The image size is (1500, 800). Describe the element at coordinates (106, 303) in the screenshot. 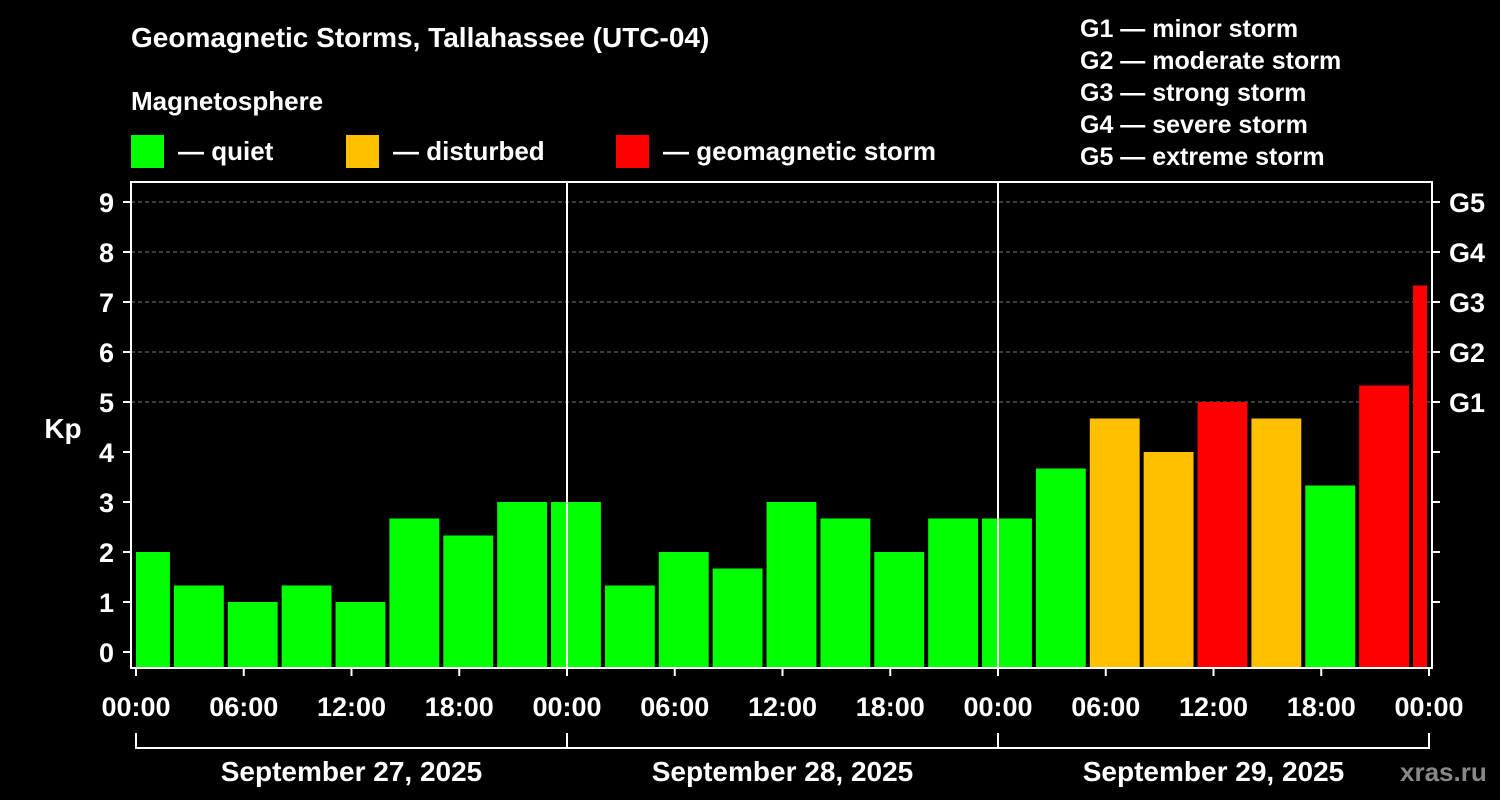

I see `y-tick-label: 7` at that location.